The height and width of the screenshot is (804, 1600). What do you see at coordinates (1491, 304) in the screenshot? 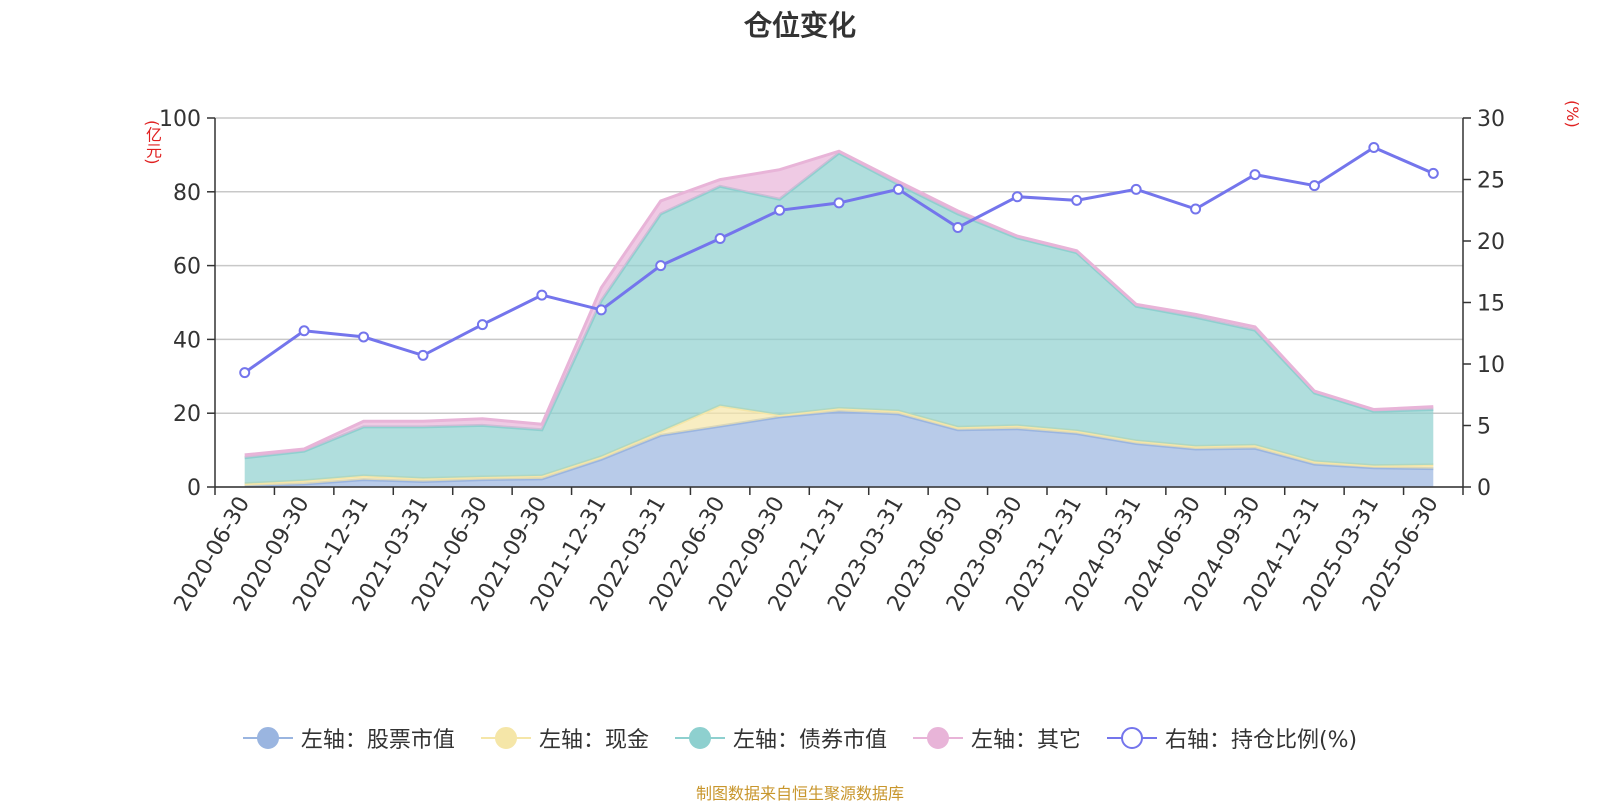
I see `right-axis-tick-label: 15` at bounding box center [1491, 304].